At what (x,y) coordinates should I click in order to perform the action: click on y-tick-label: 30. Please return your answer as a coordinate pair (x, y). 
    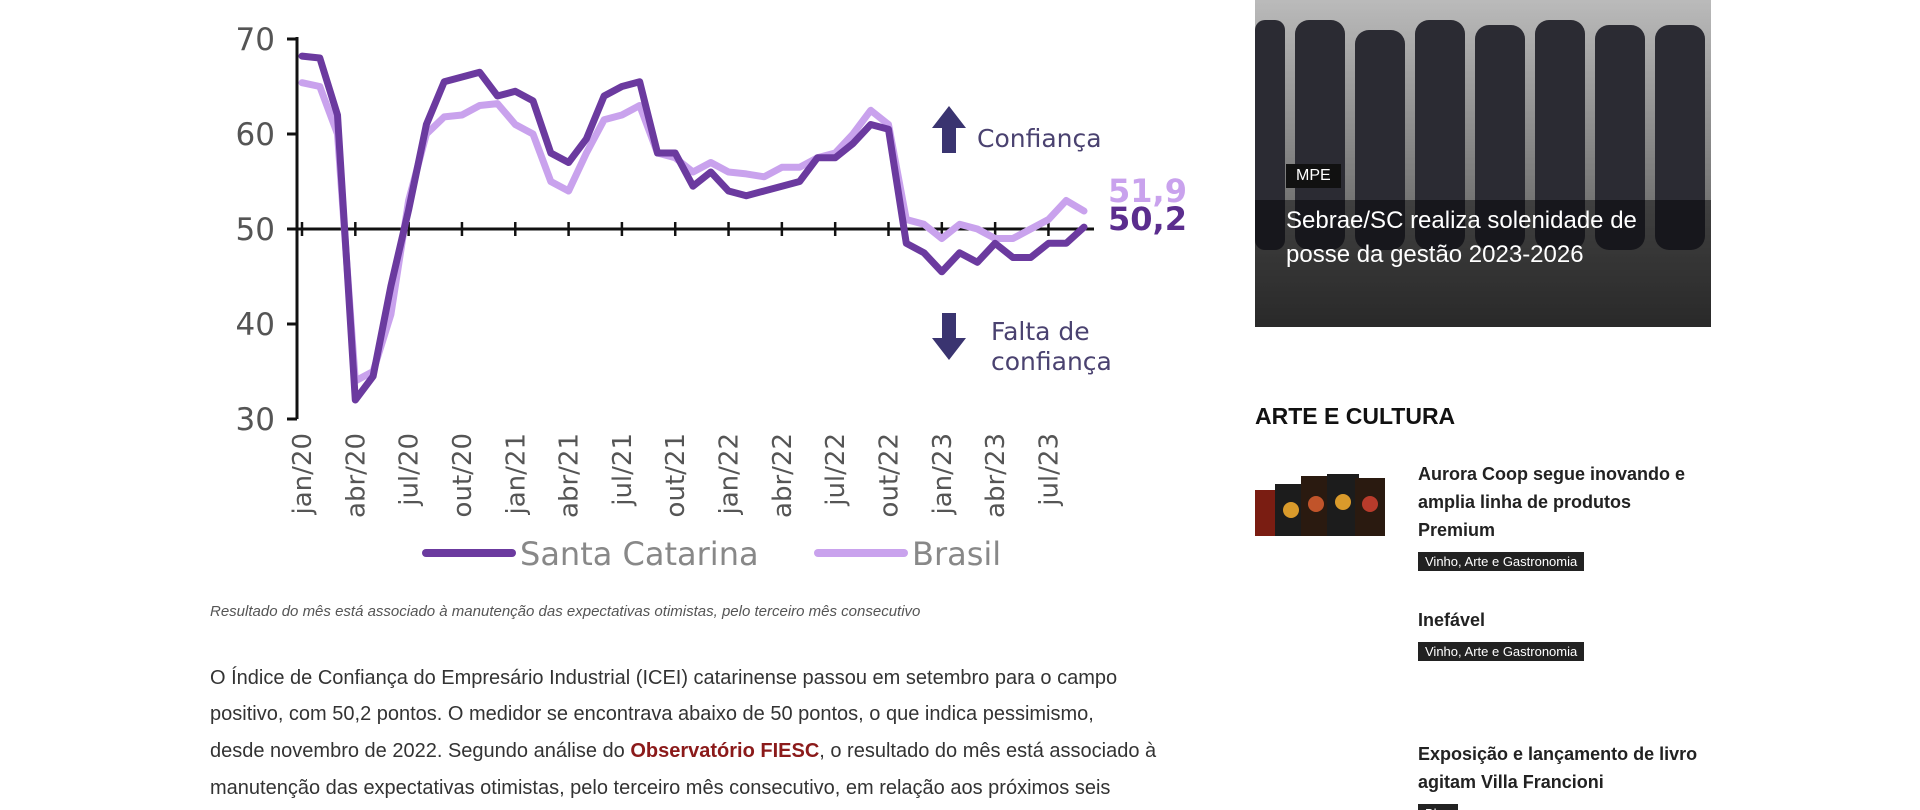
    Looking at the image, I should click on (255, 420).